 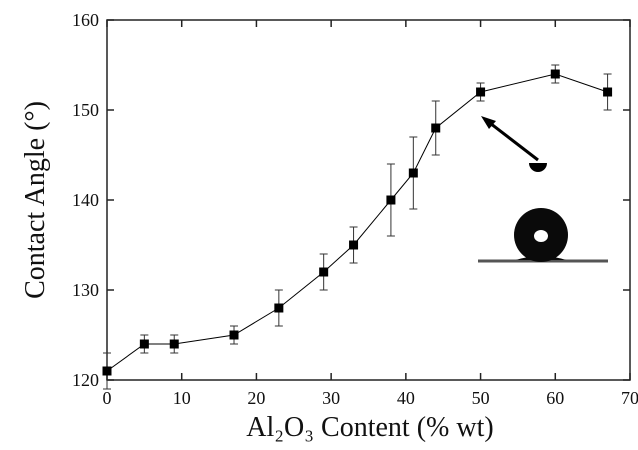 I want to click on y-tick-label: 130, so click(x=85, y=290).